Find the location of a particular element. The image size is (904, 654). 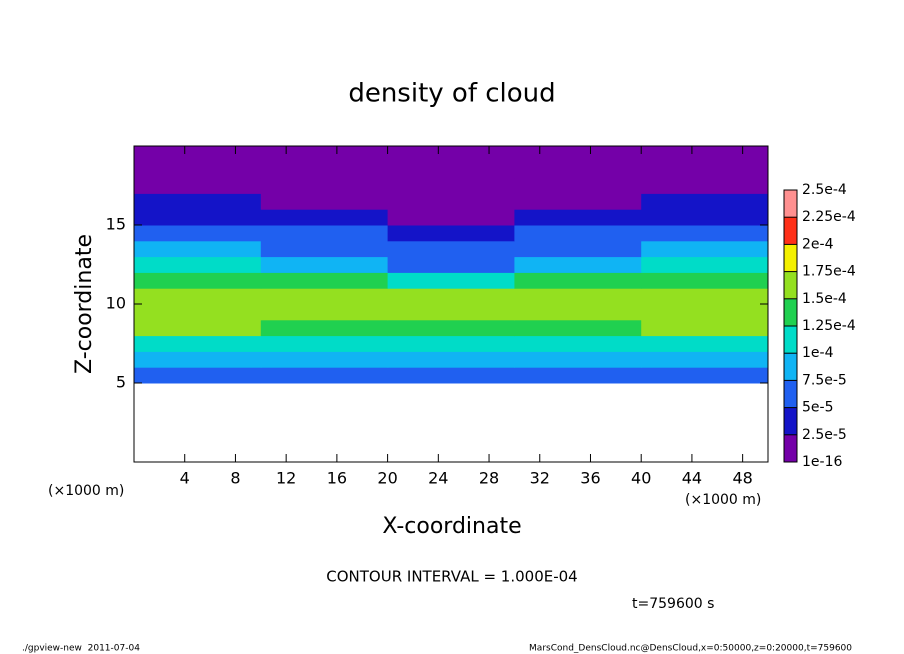

colorbar-label: 7.5e-5 is located at coordinates (824, 380).